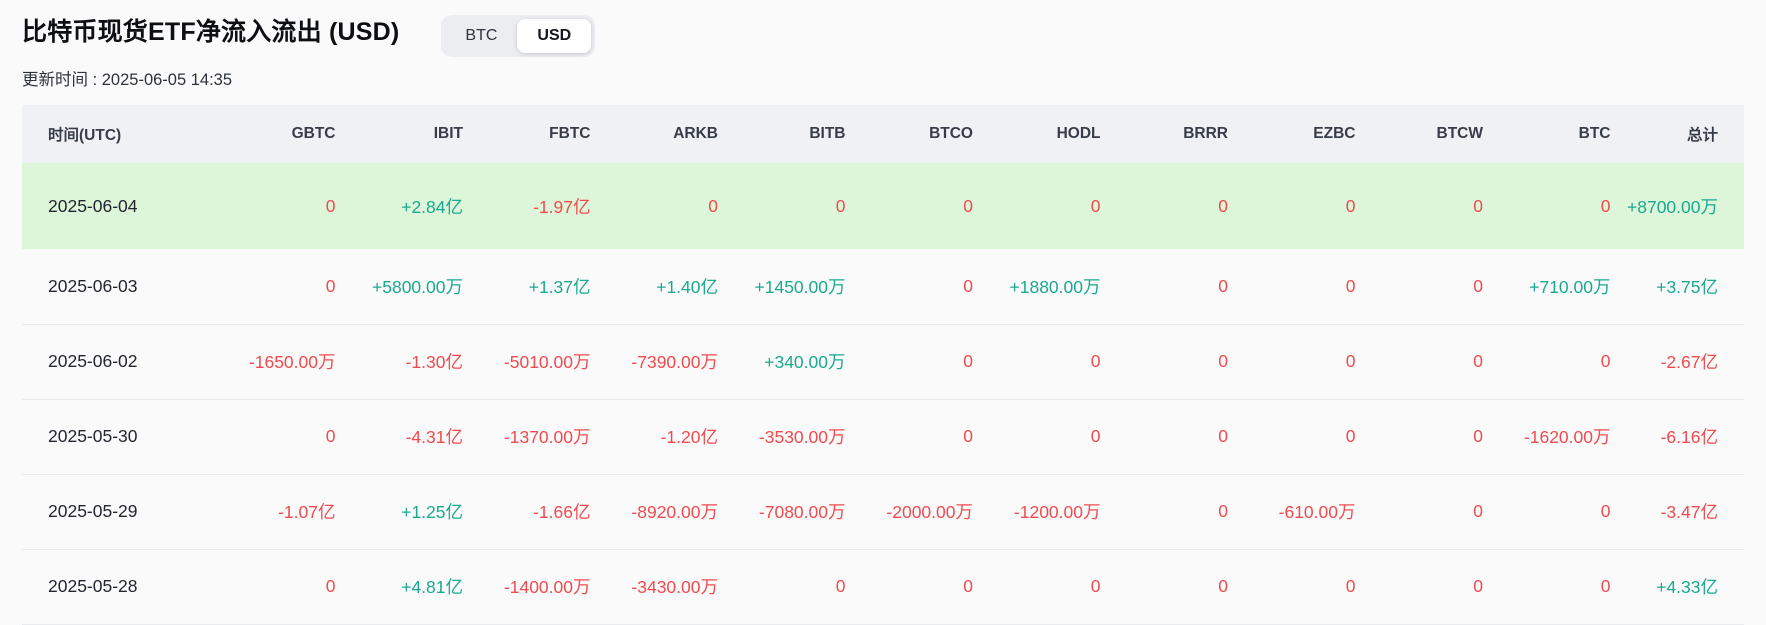 The image size is (1766, 625). Describe the element at coordinates (689, 437) in the screenshot. I see `flow-value-cell: -1.20亿` at that location.